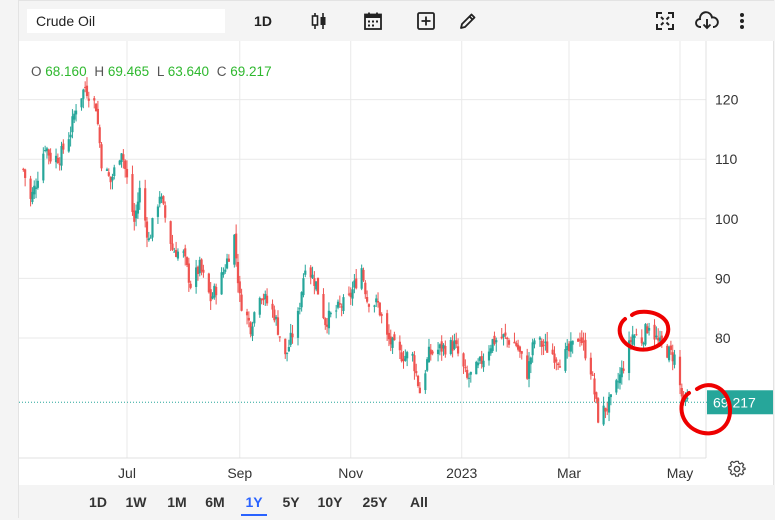  What do you see at coordinates (742, 21) in the screenshot?
I see `more-vertical-icon` at bounding box center [742, 21].